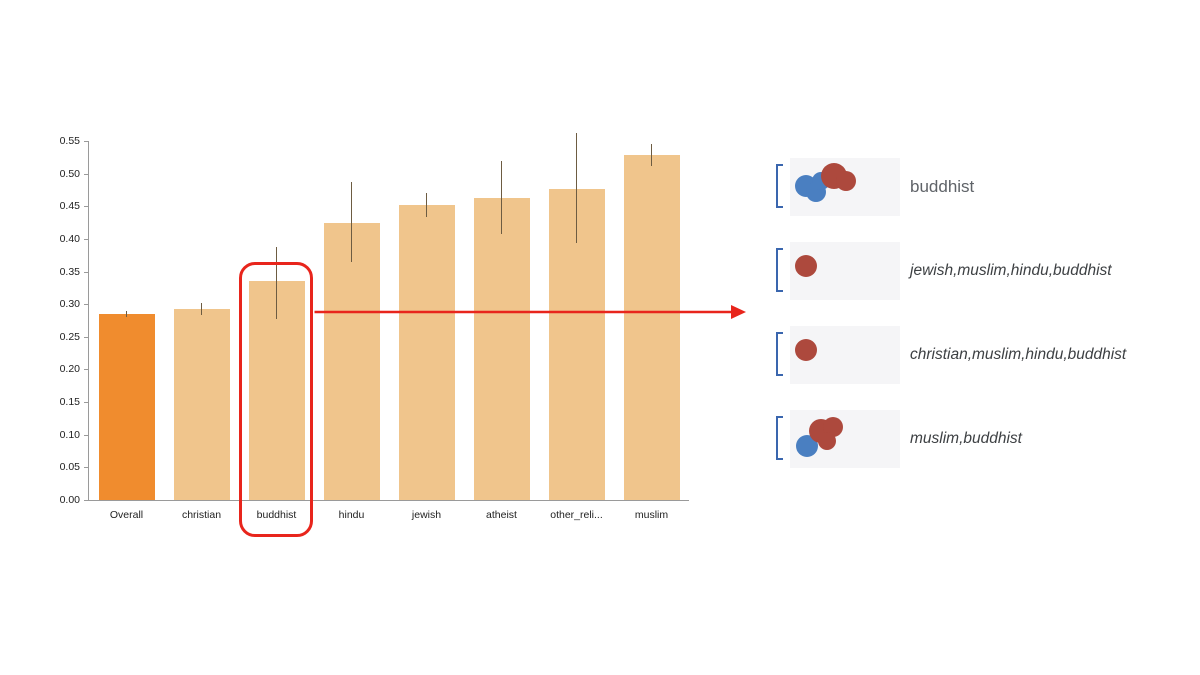  Describe the element at coordinates (966, 438) in the screenshot. I see `annotation-row-label: muslim,buddhist` at that location.